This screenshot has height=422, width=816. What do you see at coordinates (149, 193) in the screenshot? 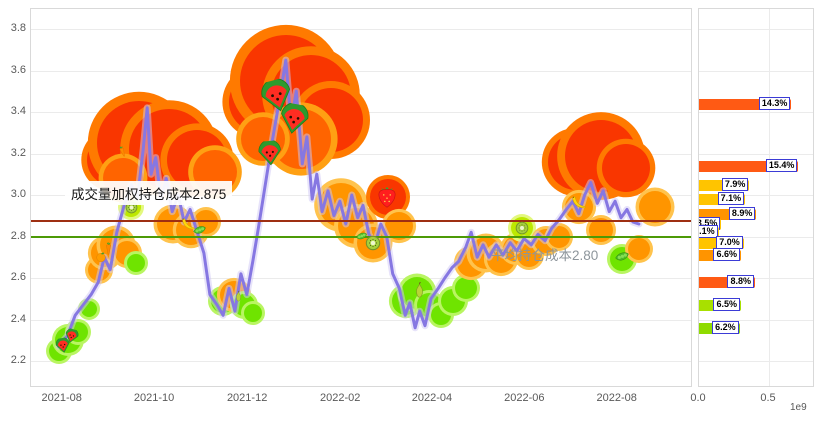
I see `vwap-cost-label: 成交量加权持仓成本2.875` at bounding box center [149, 193].